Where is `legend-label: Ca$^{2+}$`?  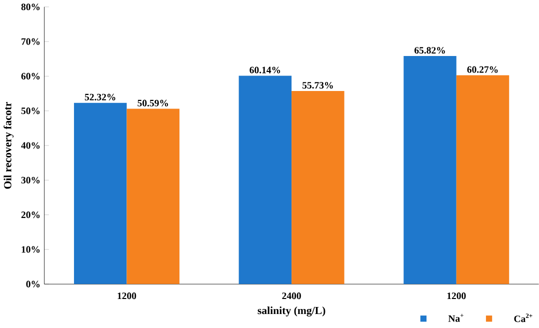 legend-label: Ca$^{2+}$ is located at coordinates (523, 318).